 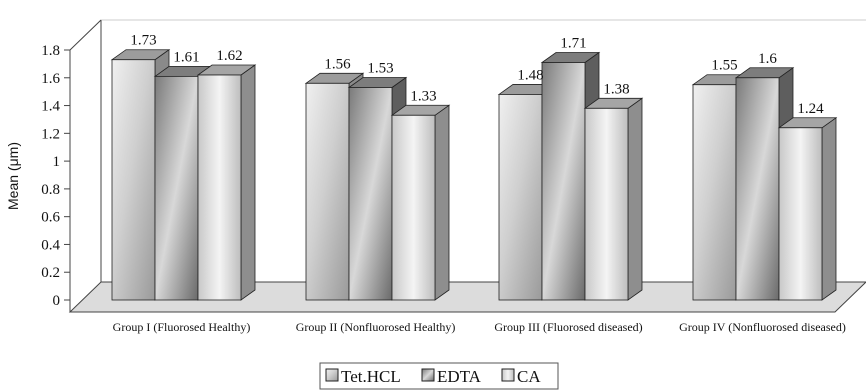 What do you see at coordinates (530, 75) in the screenshot?
I see `data-label: 1.48` at bounding box center [530, 75].